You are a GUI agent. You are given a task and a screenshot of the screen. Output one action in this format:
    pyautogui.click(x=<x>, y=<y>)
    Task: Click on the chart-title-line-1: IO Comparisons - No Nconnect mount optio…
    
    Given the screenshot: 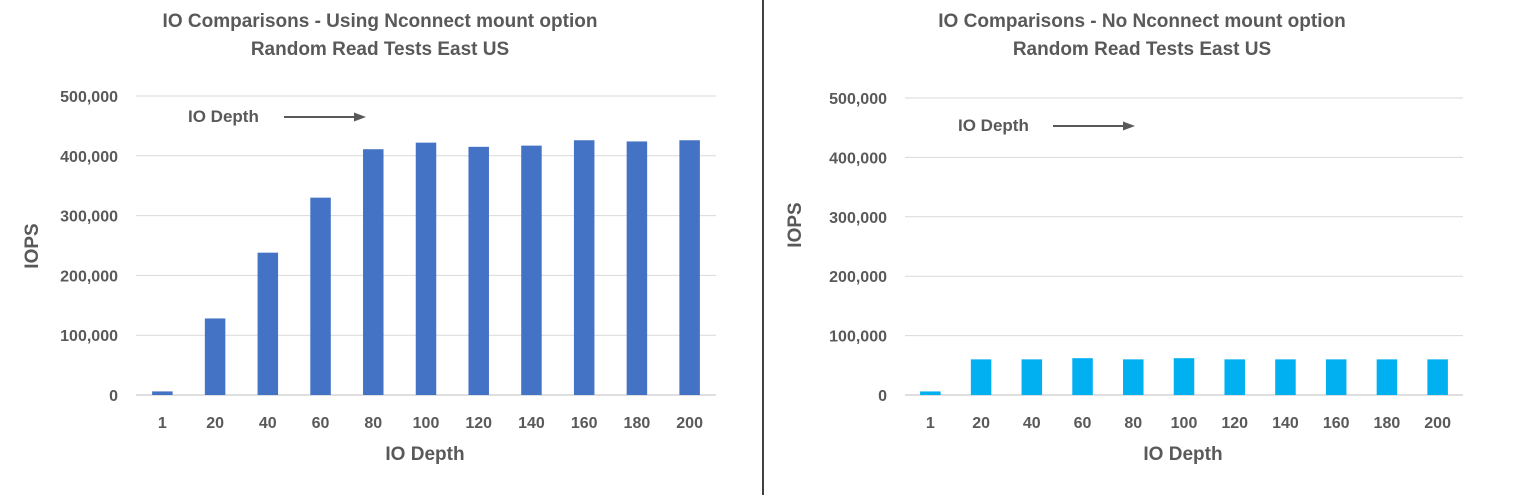 What is the action you would take?
    pyautogui.click(x=1141, y=21)
    